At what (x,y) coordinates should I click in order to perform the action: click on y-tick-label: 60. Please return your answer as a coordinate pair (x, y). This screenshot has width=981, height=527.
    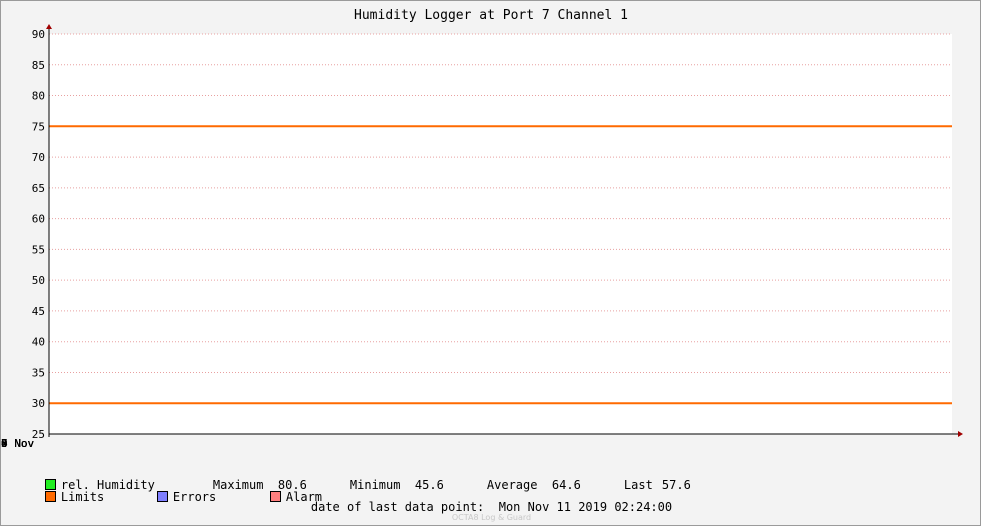
    Looking at the image, I should click on (38, 219).